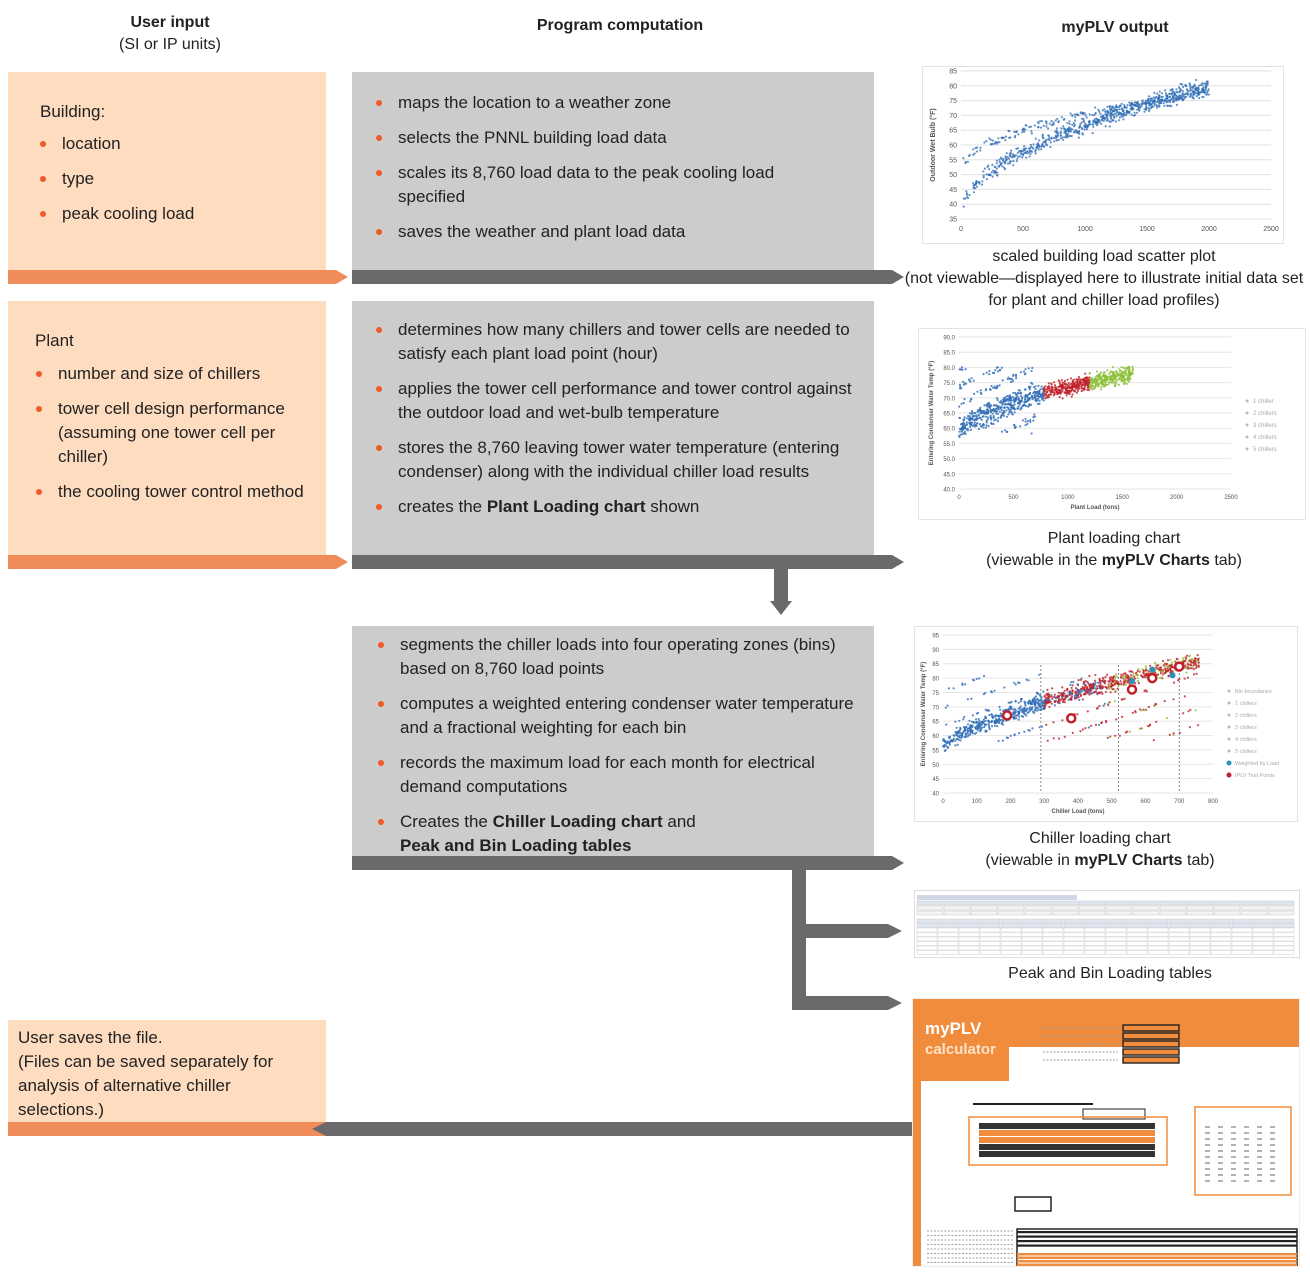 This screenshot has height=1273, width=1310. Describe the element at coordinates (1145, 802) in the screenshot. I see `x-tick-label: 600` at that location.